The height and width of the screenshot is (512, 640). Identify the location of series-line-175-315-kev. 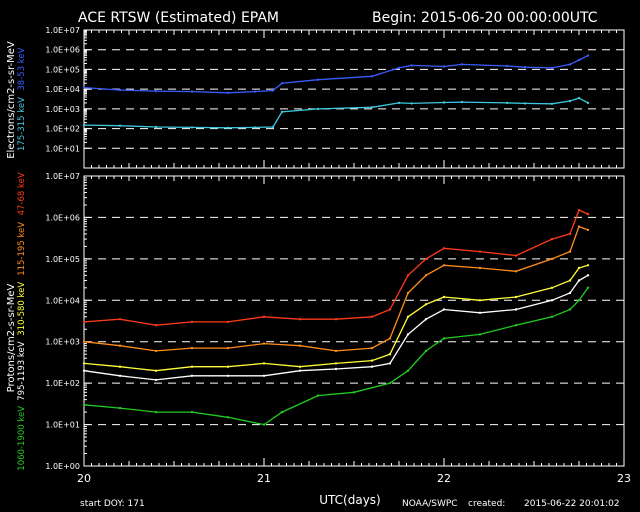
(336, 113).